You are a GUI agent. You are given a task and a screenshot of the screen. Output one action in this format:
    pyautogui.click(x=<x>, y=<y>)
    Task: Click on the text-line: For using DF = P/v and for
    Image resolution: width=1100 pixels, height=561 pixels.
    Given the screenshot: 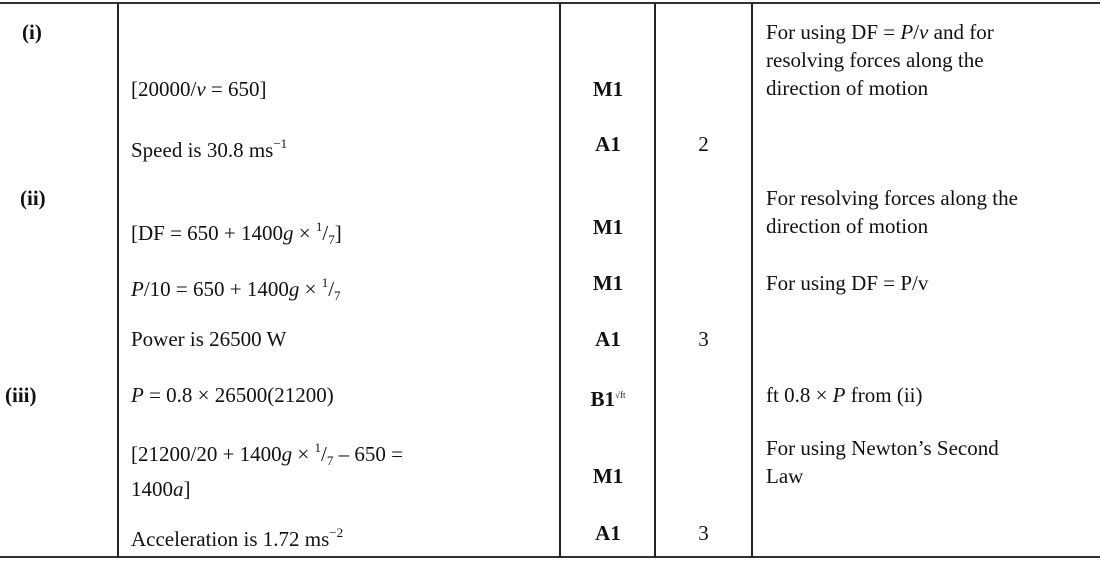 What is the action you would take?
    pyautogui.click(x=880, y=32)
    